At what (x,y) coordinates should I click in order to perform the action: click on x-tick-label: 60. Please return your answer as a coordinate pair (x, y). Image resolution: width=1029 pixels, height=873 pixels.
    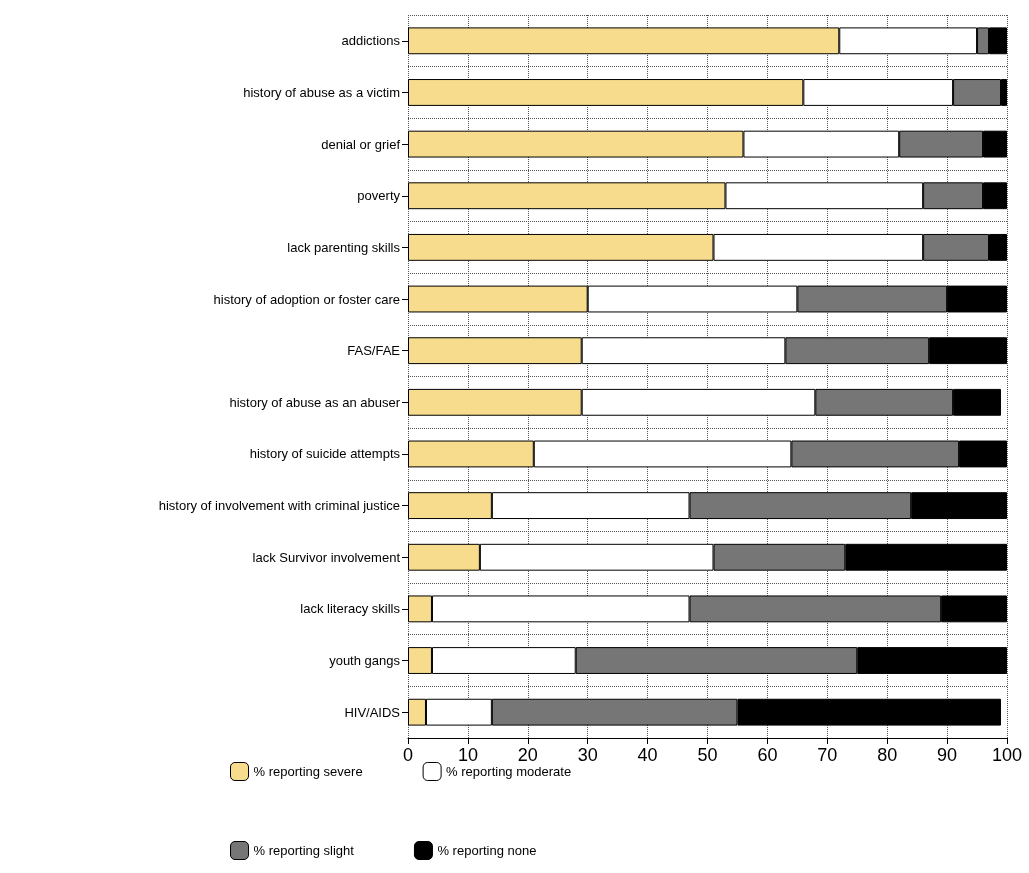
    Looking at the image, I should click on (767, 755).